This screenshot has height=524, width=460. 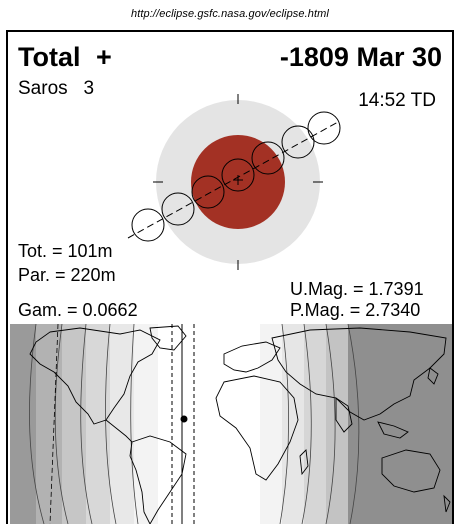 What do you see at coordinates (54, 424) in the screenshot?
I see `contour-dashed` at bounding box center [54, 424].